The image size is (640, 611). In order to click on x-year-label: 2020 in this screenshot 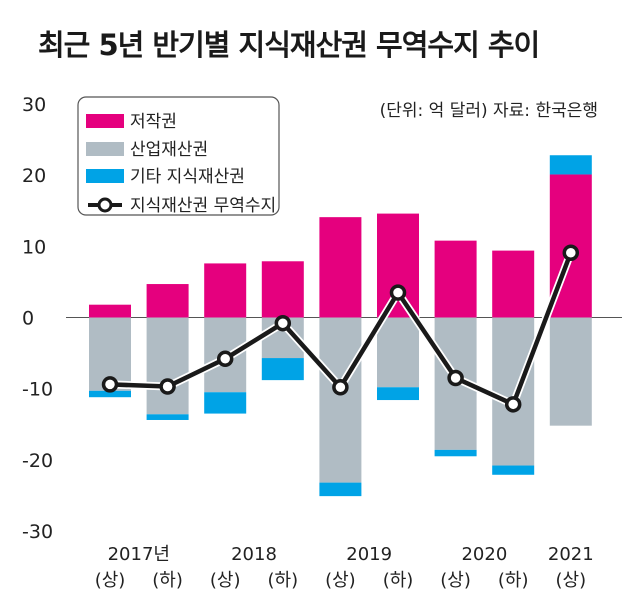, I will do `click(484, 554)`.